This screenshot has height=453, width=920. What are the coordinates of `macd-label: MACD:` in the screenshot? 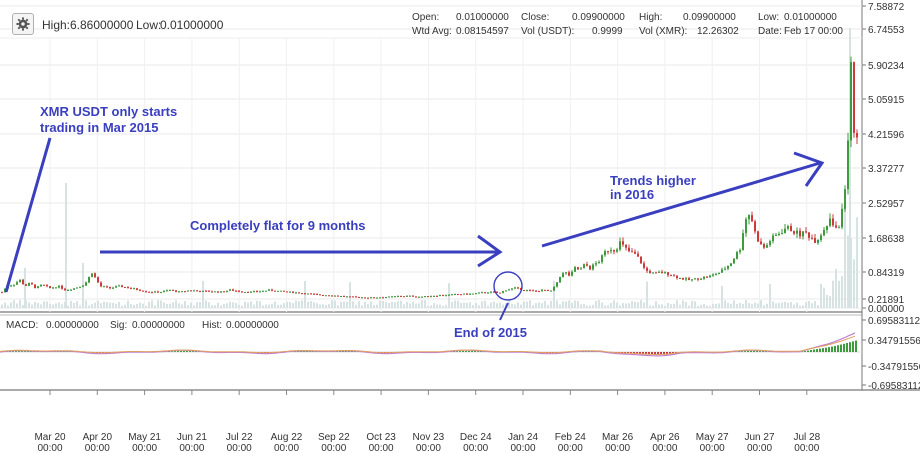 It's located at (22, 325).